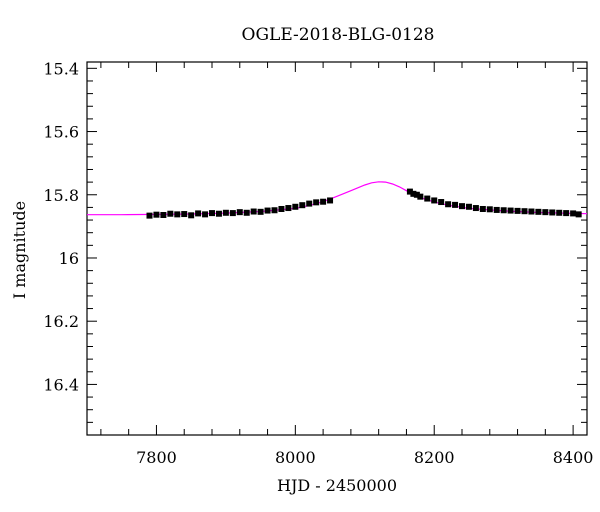 The width and height of the screenshot is (600, 512). What do you see at coordinates (19, 250) in the screenshot?
I see `y-axis-label: I magnitude` at bounding box center [19, 250].